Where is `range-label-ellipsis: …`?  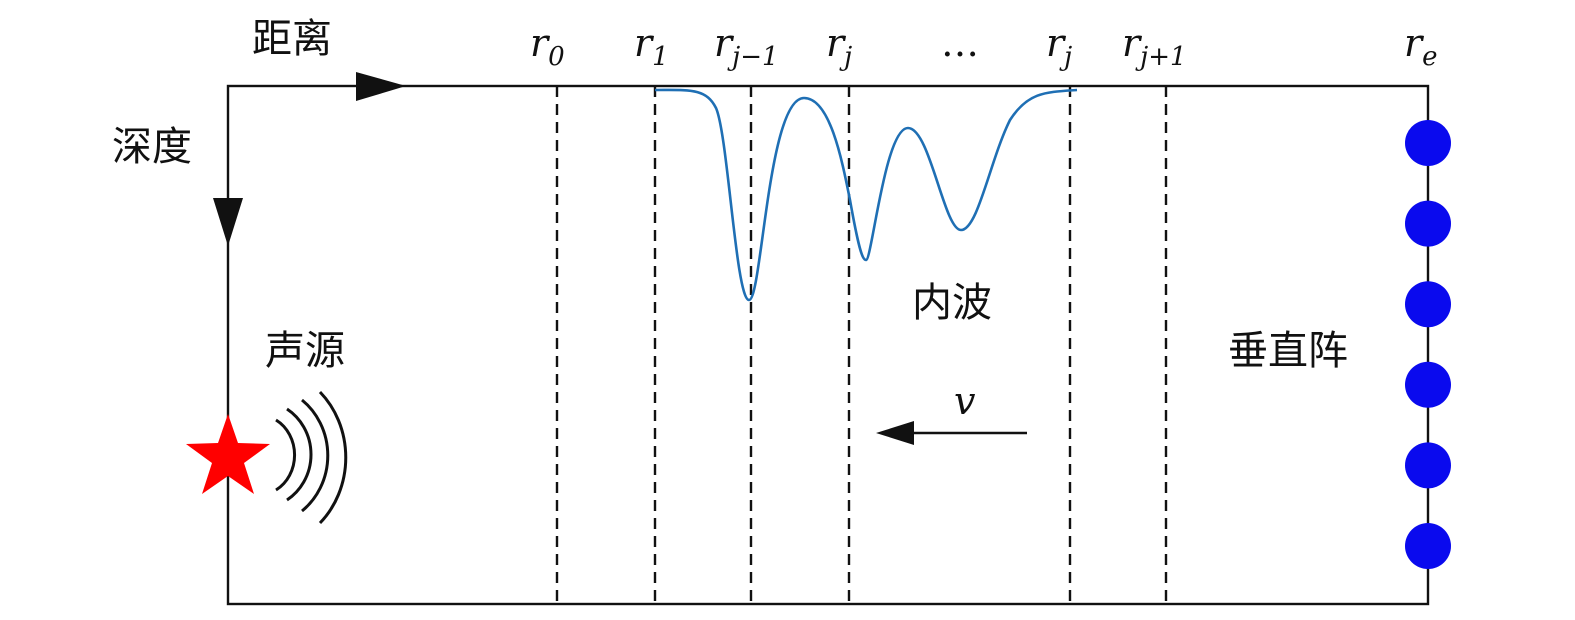
range-label-ellipsis: … is located at coordinates (960, 43).